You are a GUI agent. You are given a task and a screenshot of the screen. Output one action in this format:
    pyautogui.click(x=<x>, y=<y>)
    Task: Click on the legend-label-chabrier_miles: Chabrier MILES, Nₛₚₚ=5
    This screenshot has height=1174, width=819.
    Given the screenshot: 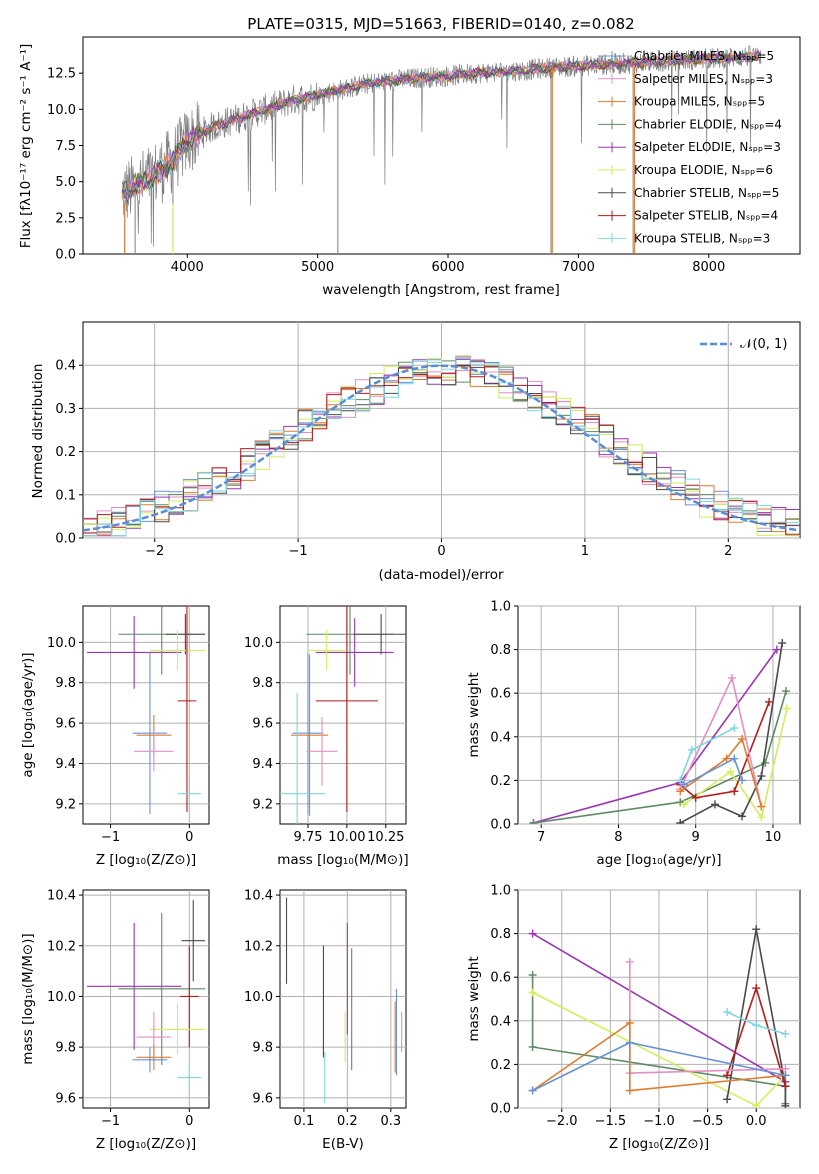 What is the action you would take?
    pyautogui.click(x=704, y=56)
    